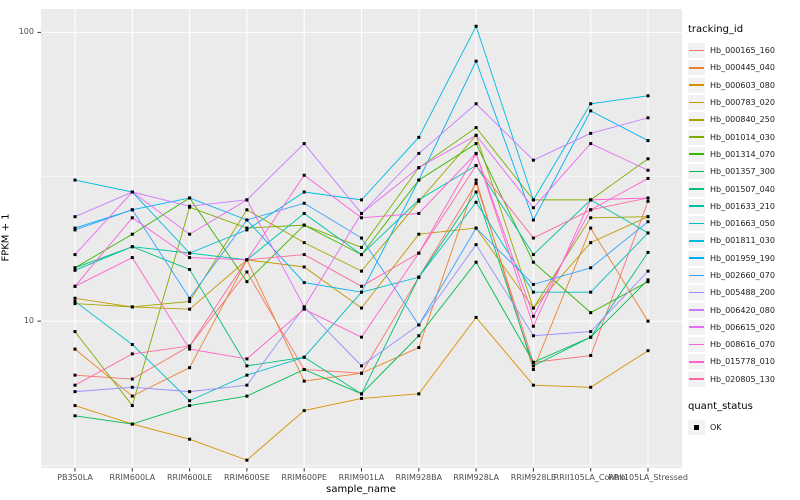  Describe the element at coordinates (476, 477) in the screenshot. I see `x-tick-label-RRIM928LA: RRIM928LA` at that location.